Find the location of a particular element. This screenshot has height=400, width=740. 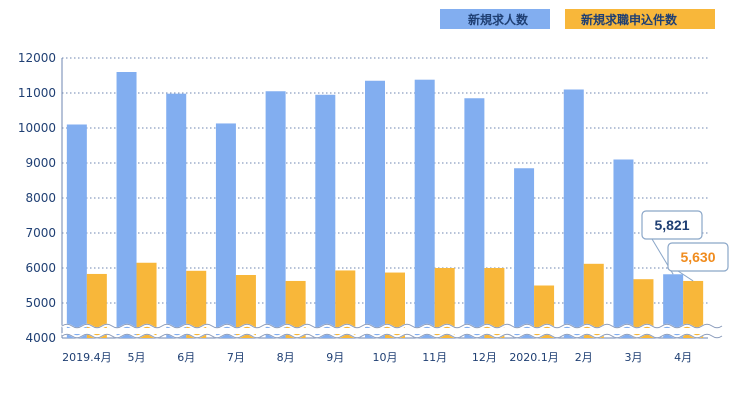

legend-swatch-job-openings is located at coordinates (495, 19).